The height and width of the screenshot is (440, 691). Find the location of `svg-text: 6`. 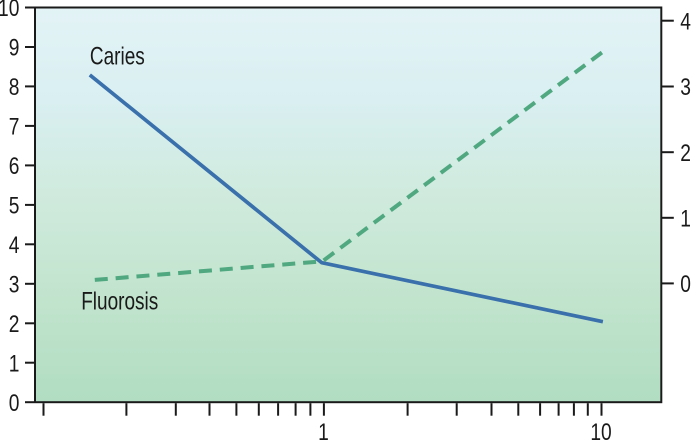

svg-text: 6 is located at coordinates (14, 166).